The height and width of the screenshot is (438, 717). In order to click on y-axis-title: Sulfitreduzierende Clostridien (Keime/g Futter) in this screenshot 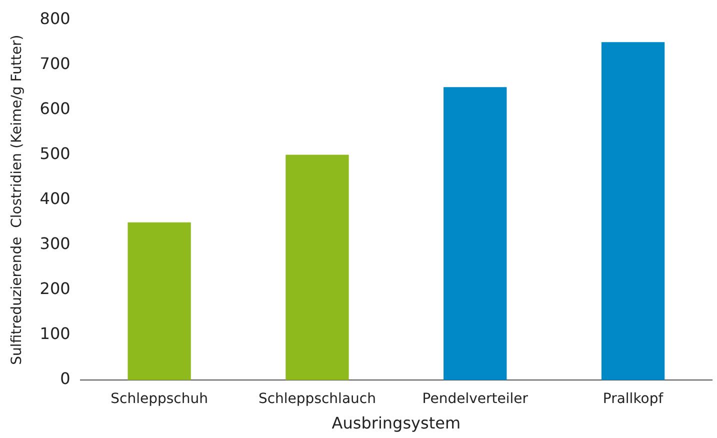, I will do `click(17, 199)`.